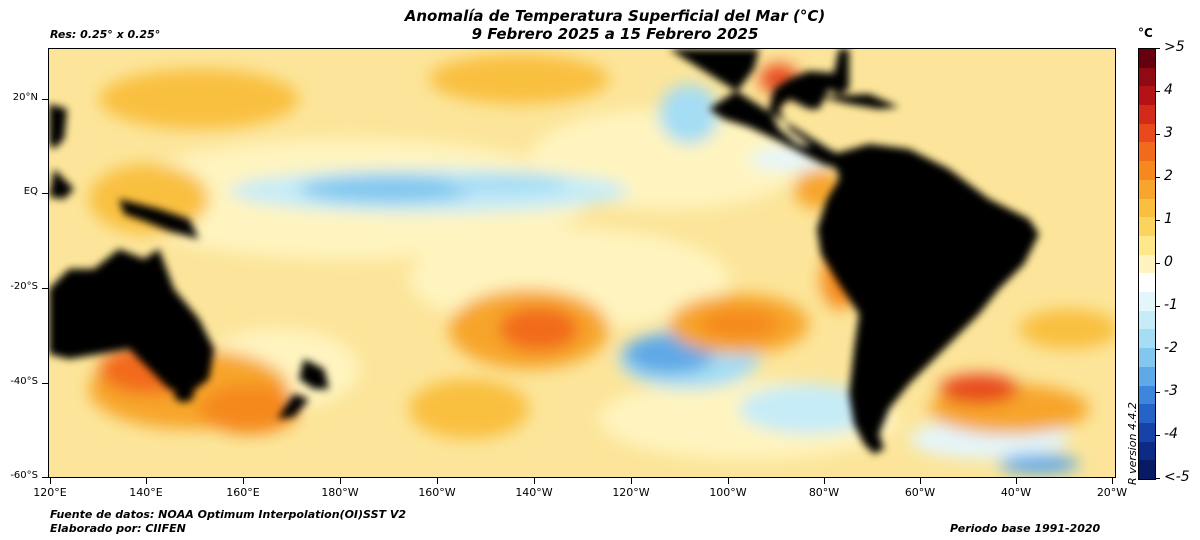 The image size is (1200, 540). Describe the element at coordinates (50, 492) in the screenshot. I see `lon-label-120e: 120°E` at that location.